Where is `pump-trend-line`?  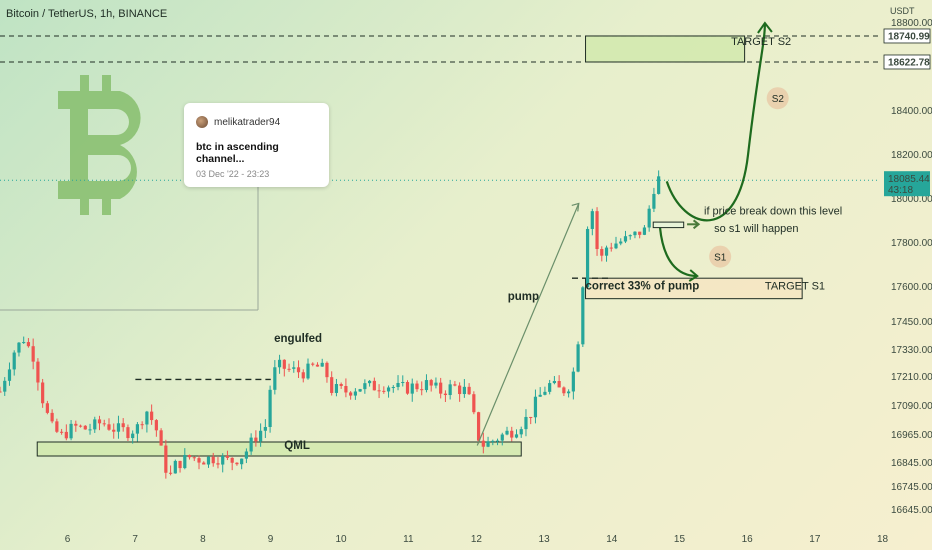
pump-trend-line is located at coordinates (528, 324).